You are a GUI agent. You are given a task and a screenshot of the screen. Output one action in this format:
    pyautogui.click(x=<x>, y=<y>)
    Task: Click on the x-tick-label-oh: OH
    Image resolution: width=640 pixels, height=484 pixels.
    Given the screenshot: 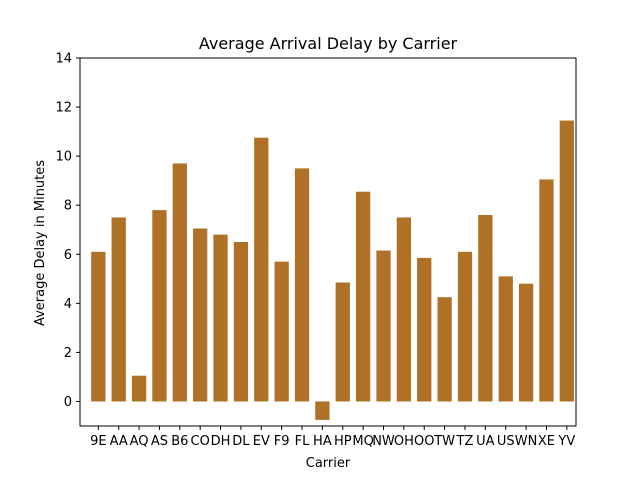 What is the action you would take?
    pyautogui.click(x=404, y=441)
    